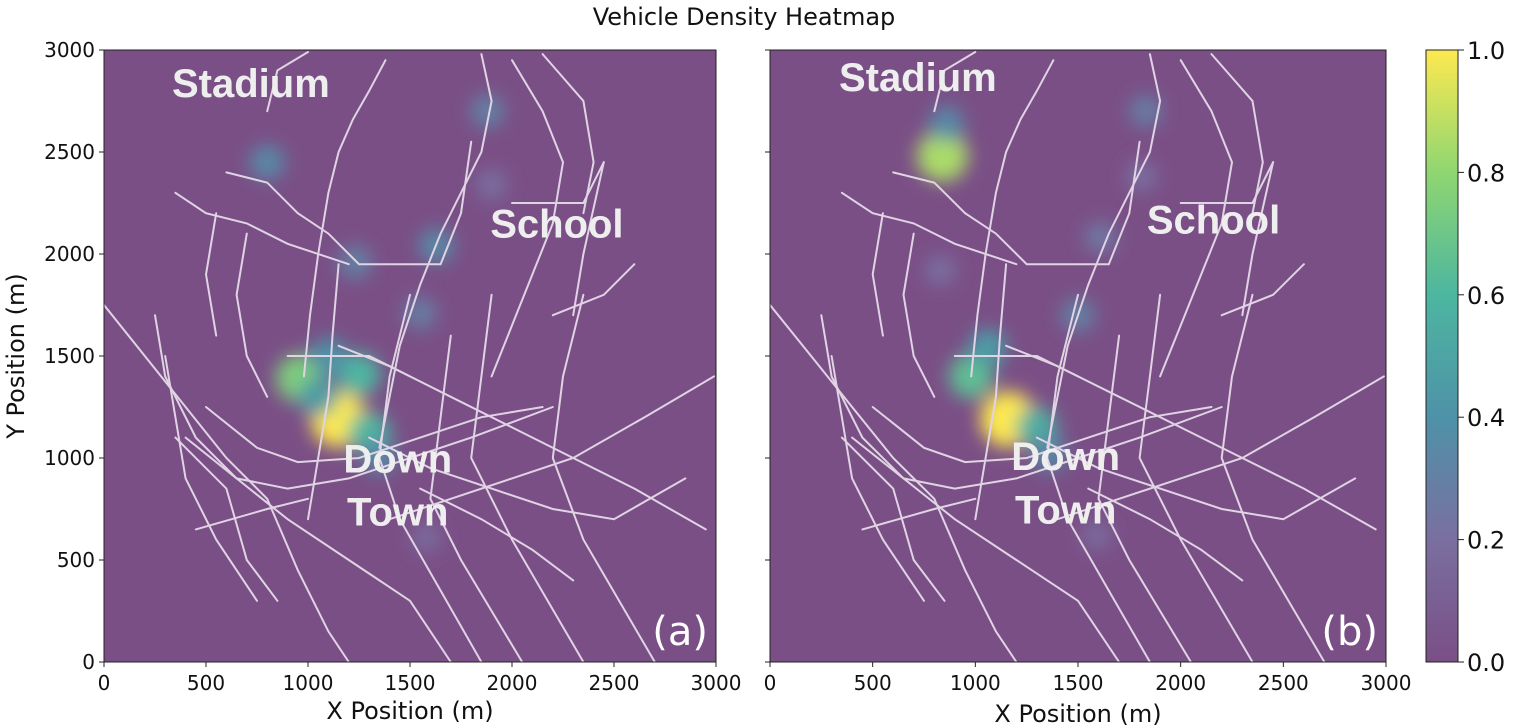 This screenshot has height=728, width=1515. I want to click on panel-a-y-tick-label-500: 500, so click(76, 560).